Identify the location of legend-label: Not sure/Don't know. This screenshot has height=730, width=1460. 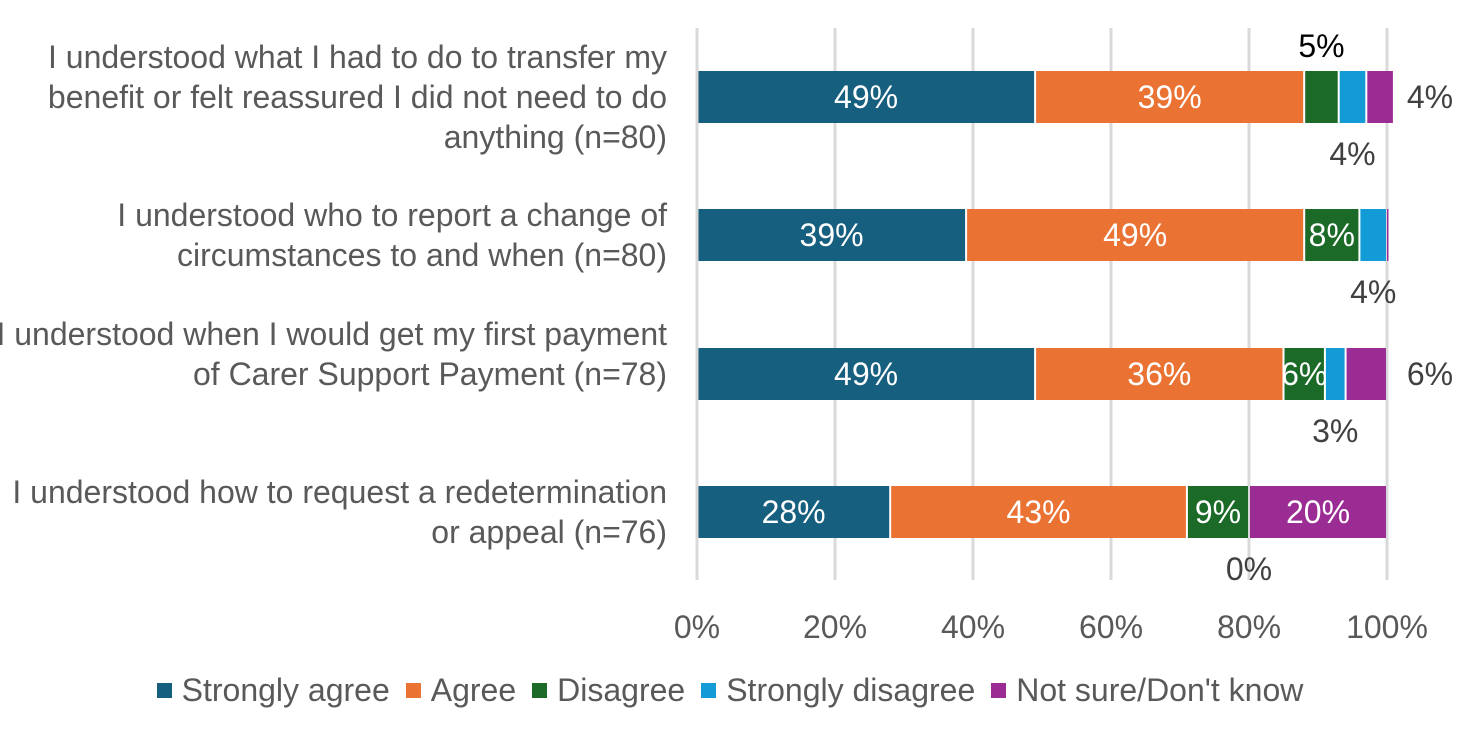
(1160, 690).